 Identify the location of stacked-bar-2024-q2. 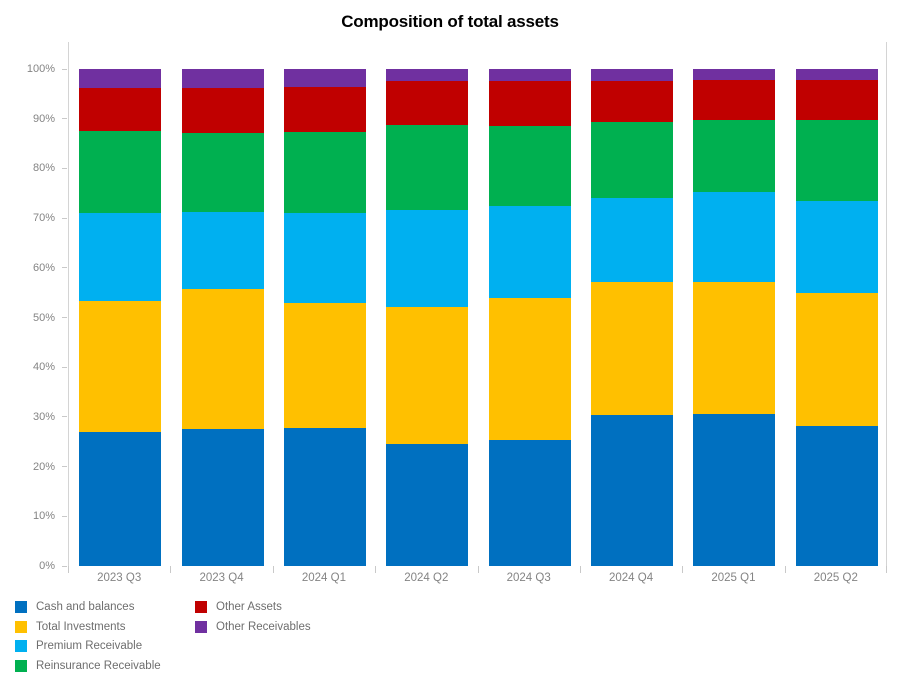
(427, 317).